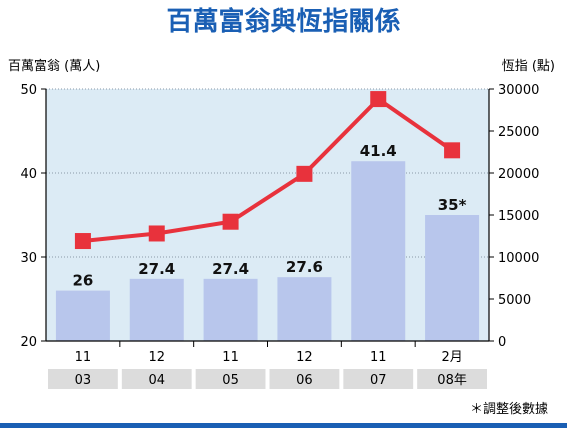 The height and width of the screenshot is (428, 567). What do you see at coordinates (28, 342) in the screenshot?
I see `left-tick-label: 20` at bounding box center [28, 342].